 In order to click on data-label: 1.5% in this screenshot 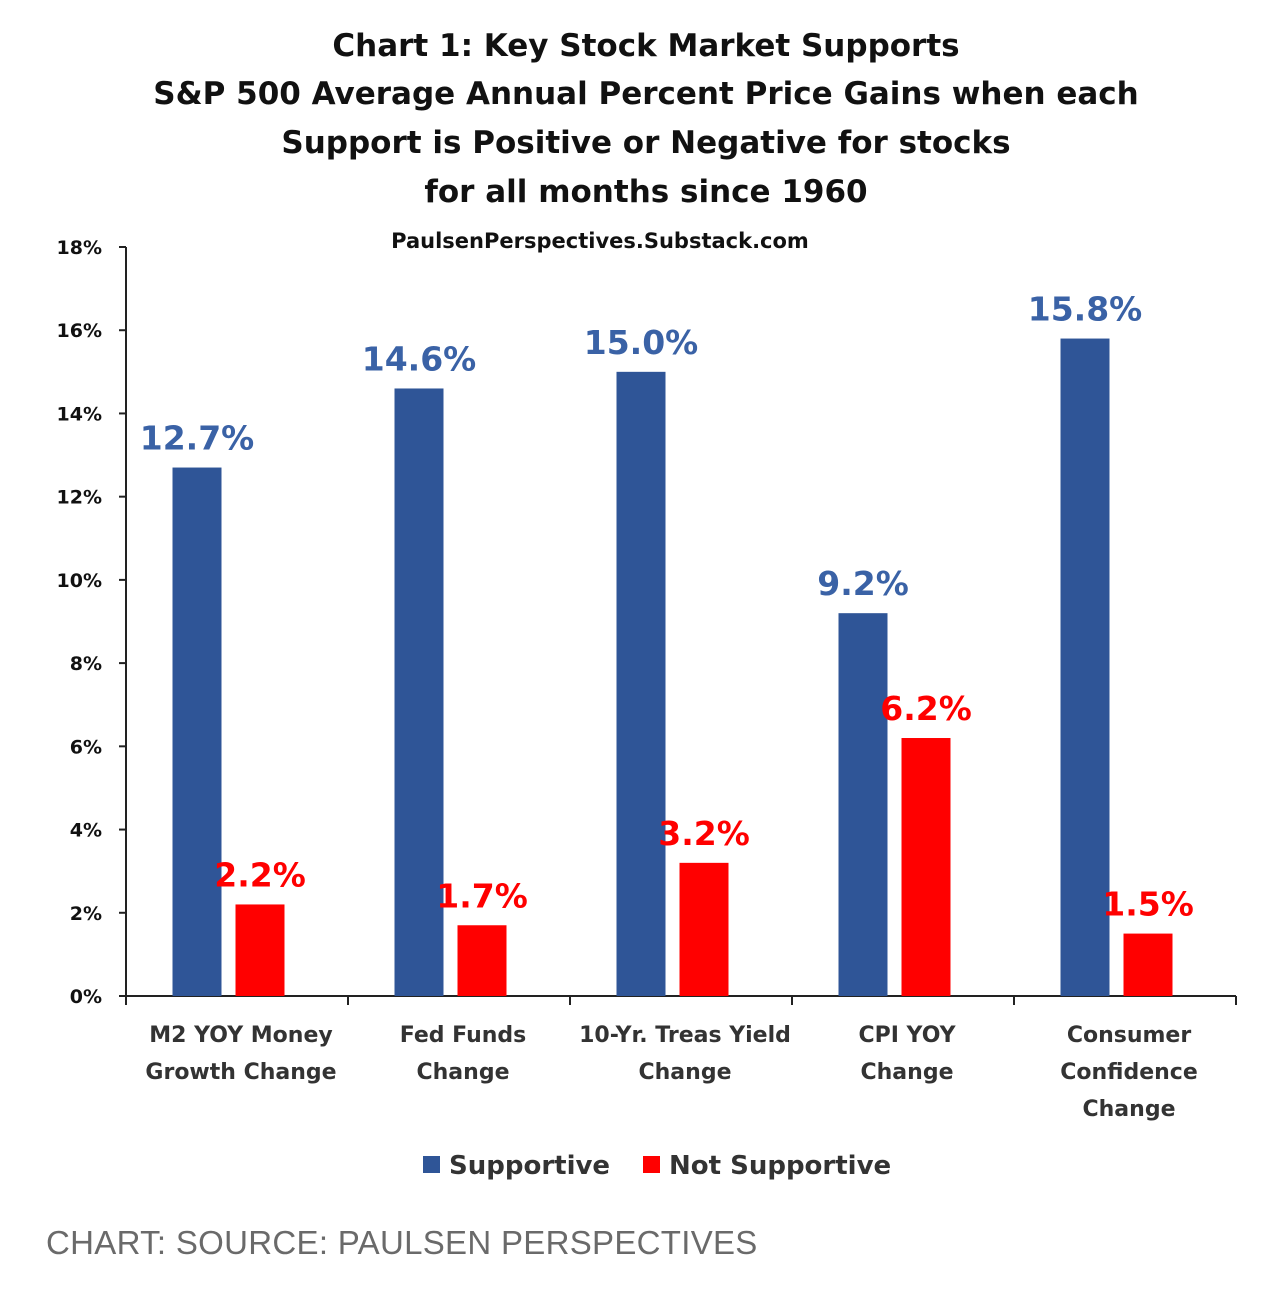, I will do `click(1148, 904)`.